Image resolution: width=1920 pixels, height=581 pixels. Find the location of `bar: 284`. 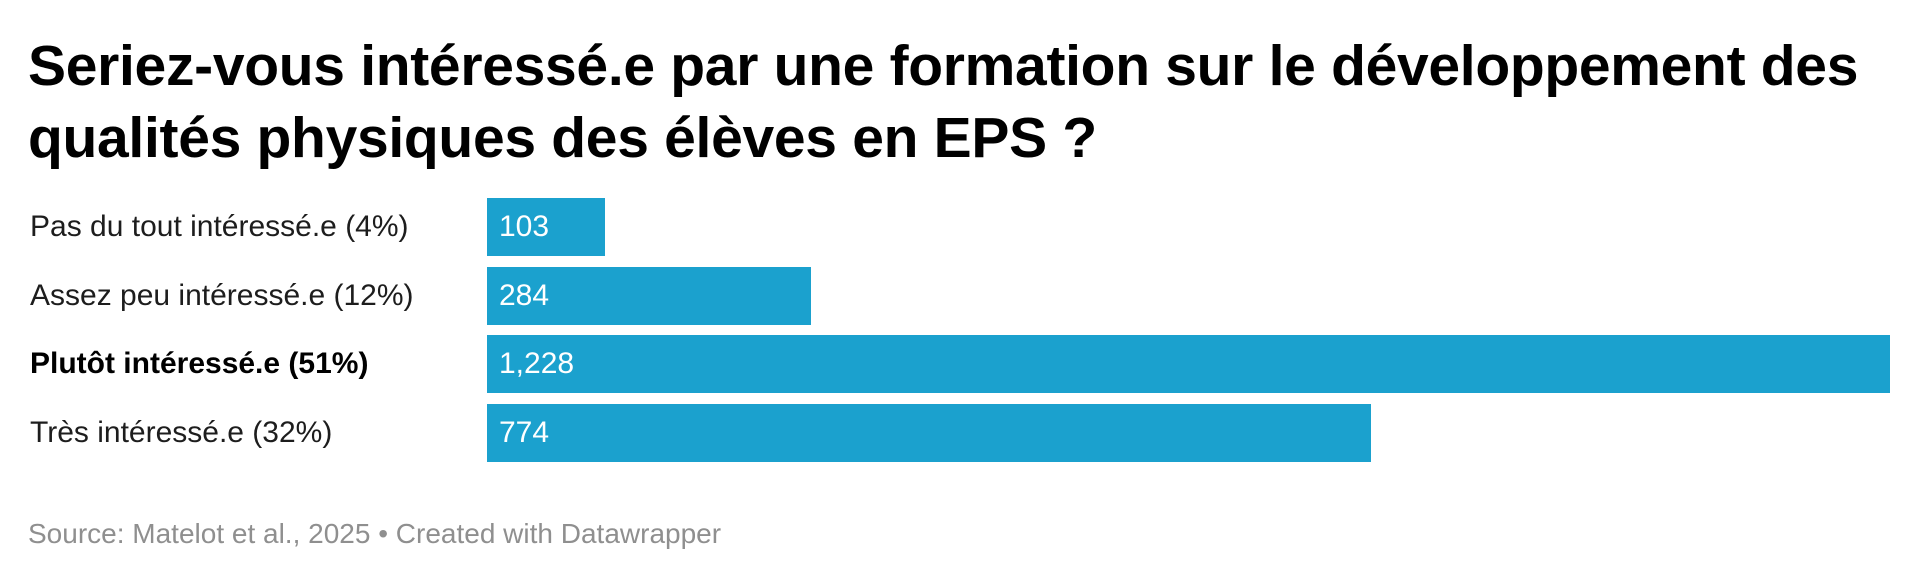

bar: 284 is located at coordinates (649, 295).